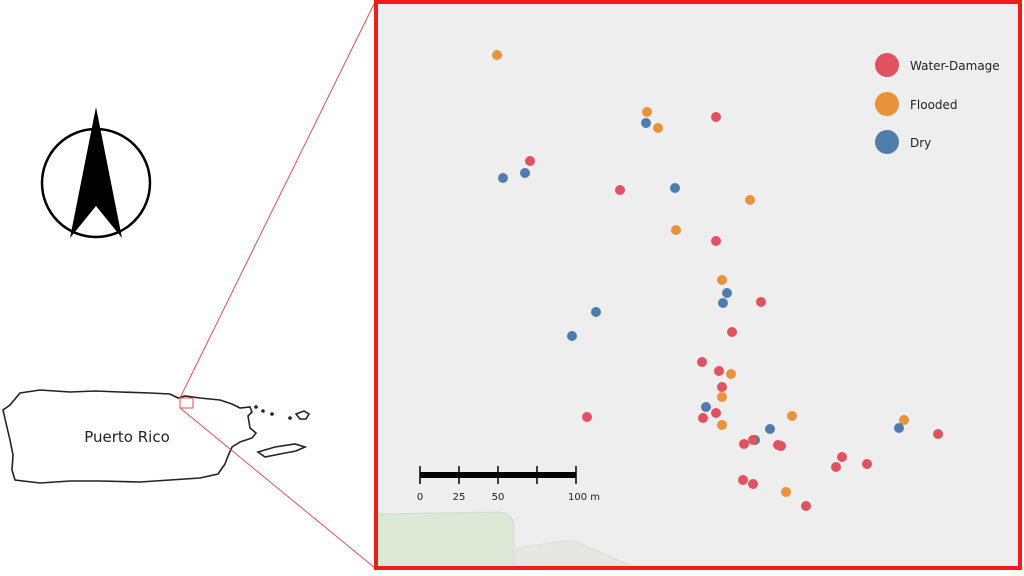  I want to click on legend-label-water-damage: Water-Damage, so click(955, 66).